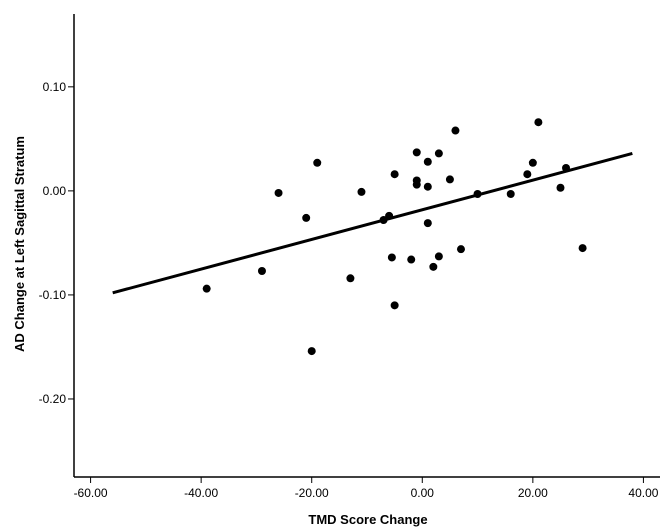 This screenshot has width=671, height=529. I want to click on x-tick-label: 40.00, so click(643, 493).